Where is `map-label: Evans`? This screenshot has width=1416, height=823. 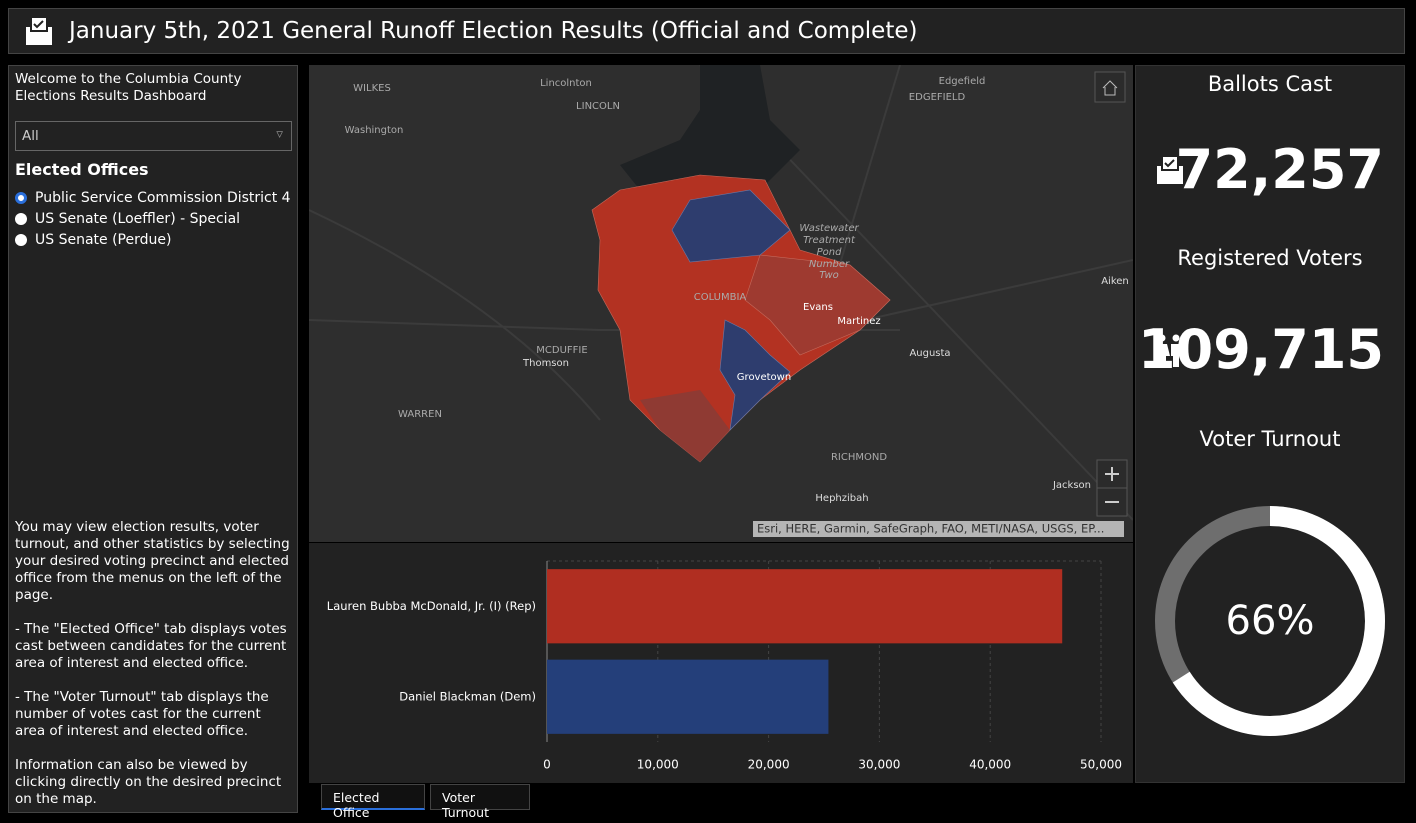 map-label: Evans is located at coordinates (818, 307).